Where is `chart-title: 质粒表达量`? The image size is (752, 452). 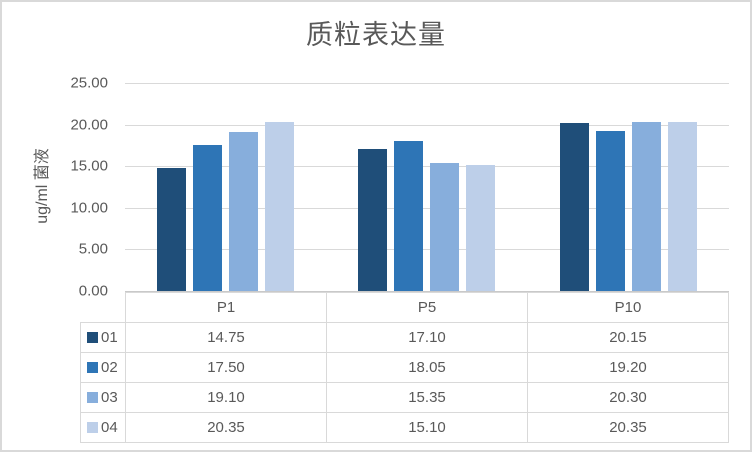 chart-title: 质粒表达量 is located at coordinates (376, 35).